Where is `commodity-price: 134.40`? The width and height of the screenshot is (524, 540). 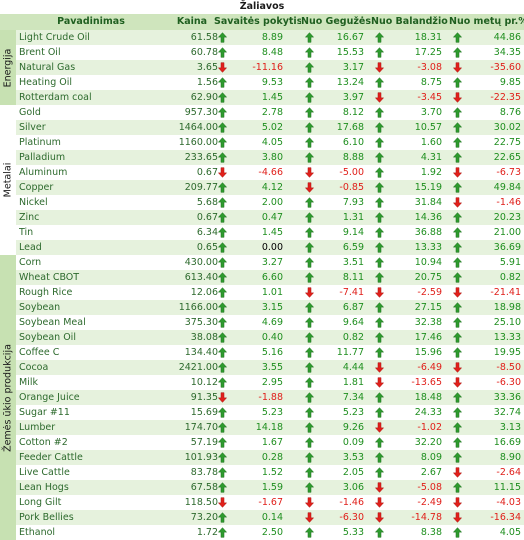 commodity-price: 134.40 is located at coordinates (201, 352).